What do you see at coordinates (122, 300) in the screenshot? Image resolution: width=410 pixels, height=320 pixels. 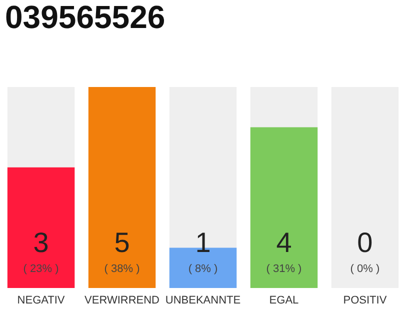 I see `x-tick-label: VERWIRREND` at bounding box center [122, 300].